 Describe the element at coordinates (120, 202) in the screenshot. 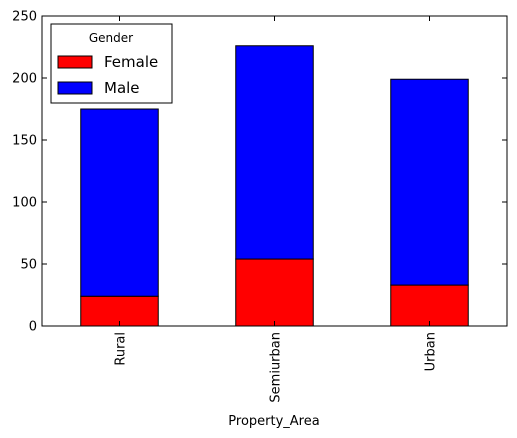

I see `bar-male-rural` at that location.